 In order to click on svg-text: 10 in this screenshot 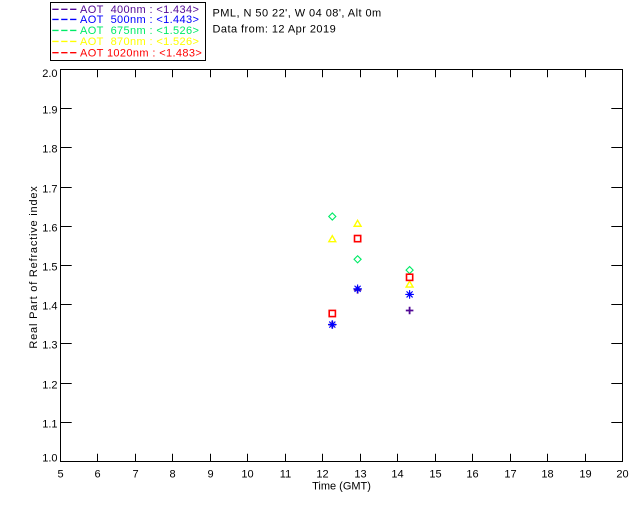, I will do `click(247, 474)`.